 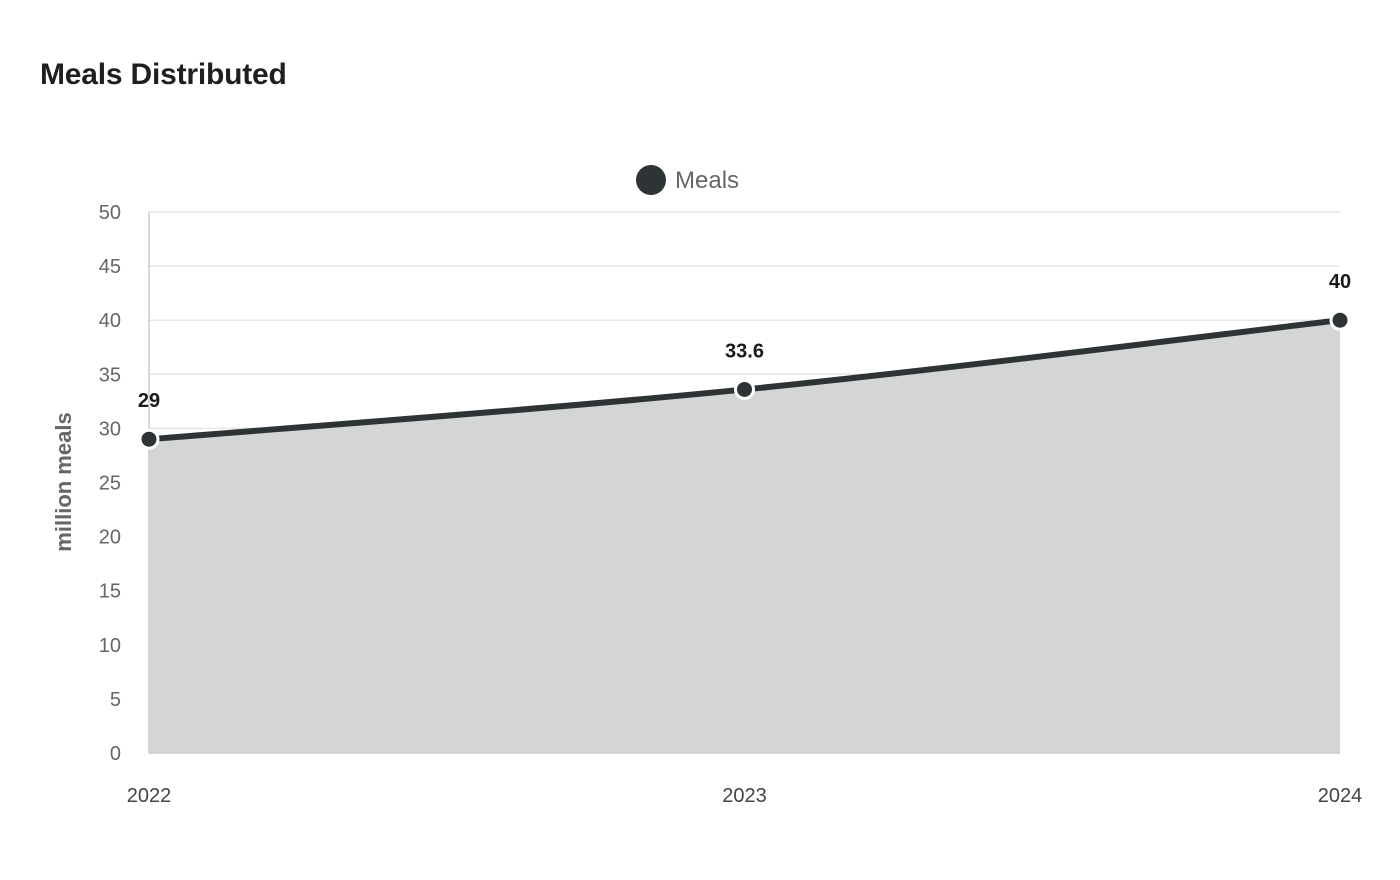 What do you see at coordinates (115, 700) in the screenshot?
I see `y-tick-label-5: 5` at bounding box center [115, 700].